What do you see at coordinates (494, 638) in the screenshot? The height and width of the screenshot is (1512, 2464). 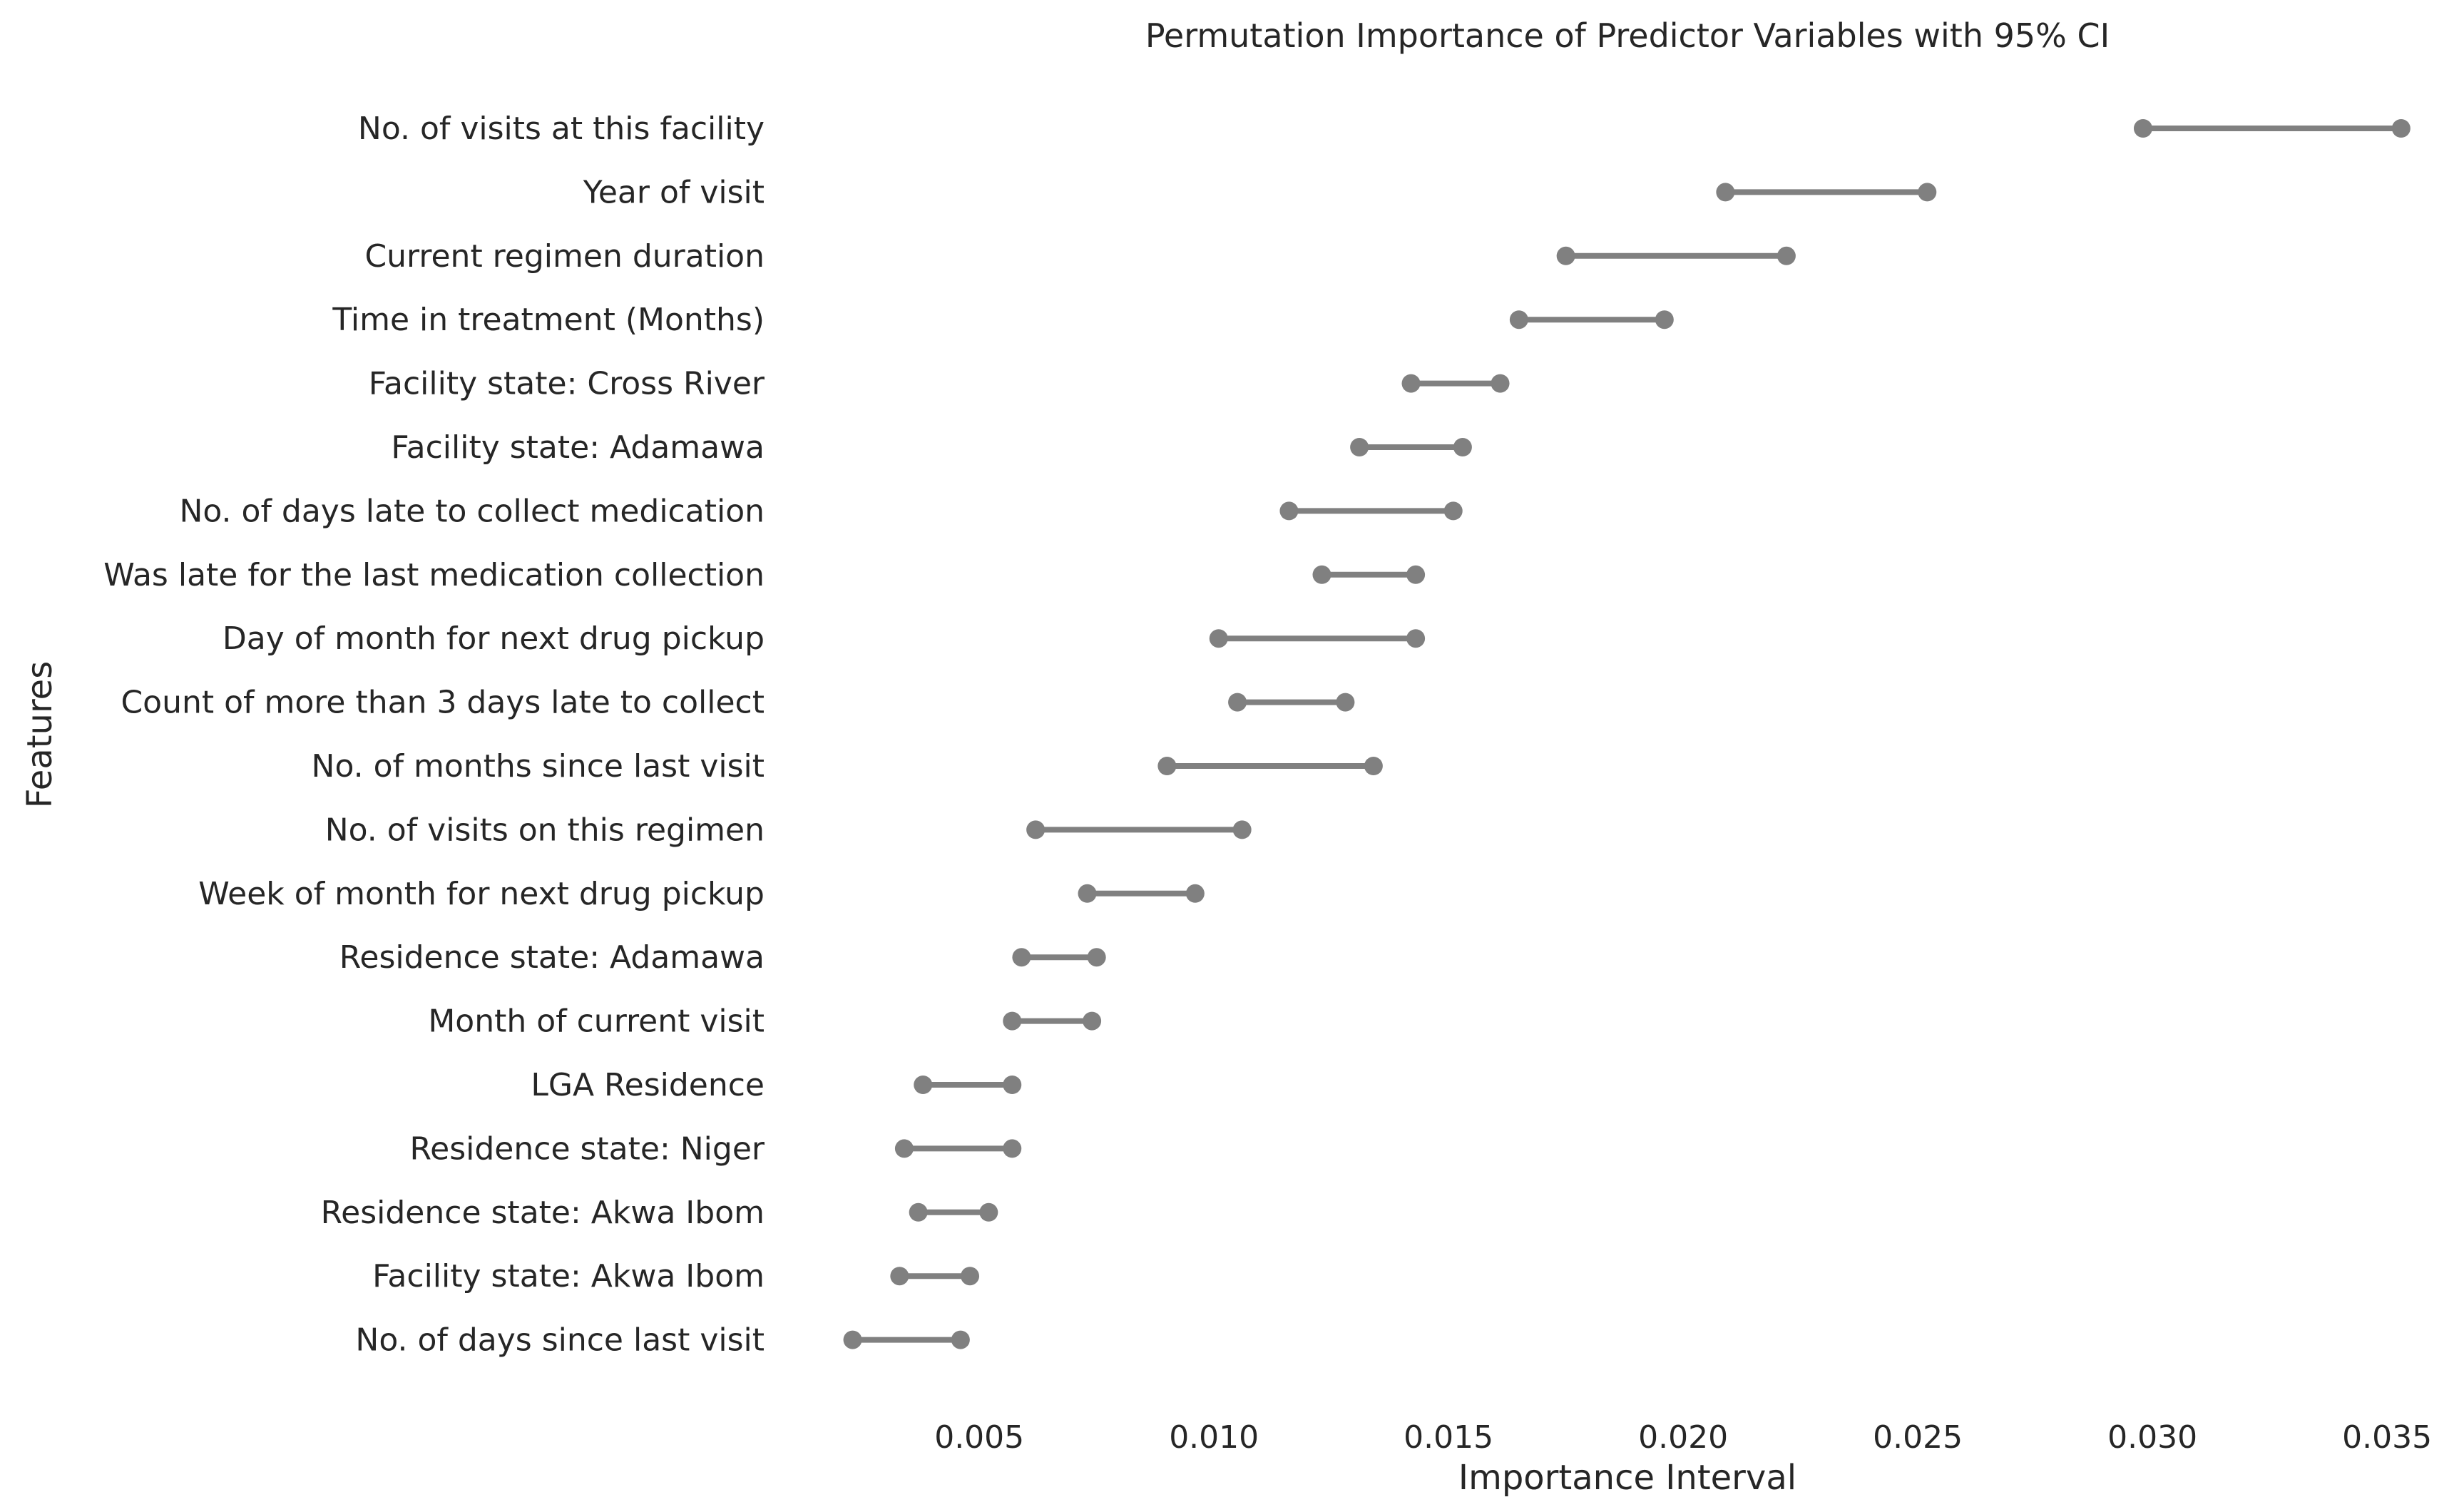 I see `category-label: Day of month for next drug pickup` at bounding box center [494, 638].